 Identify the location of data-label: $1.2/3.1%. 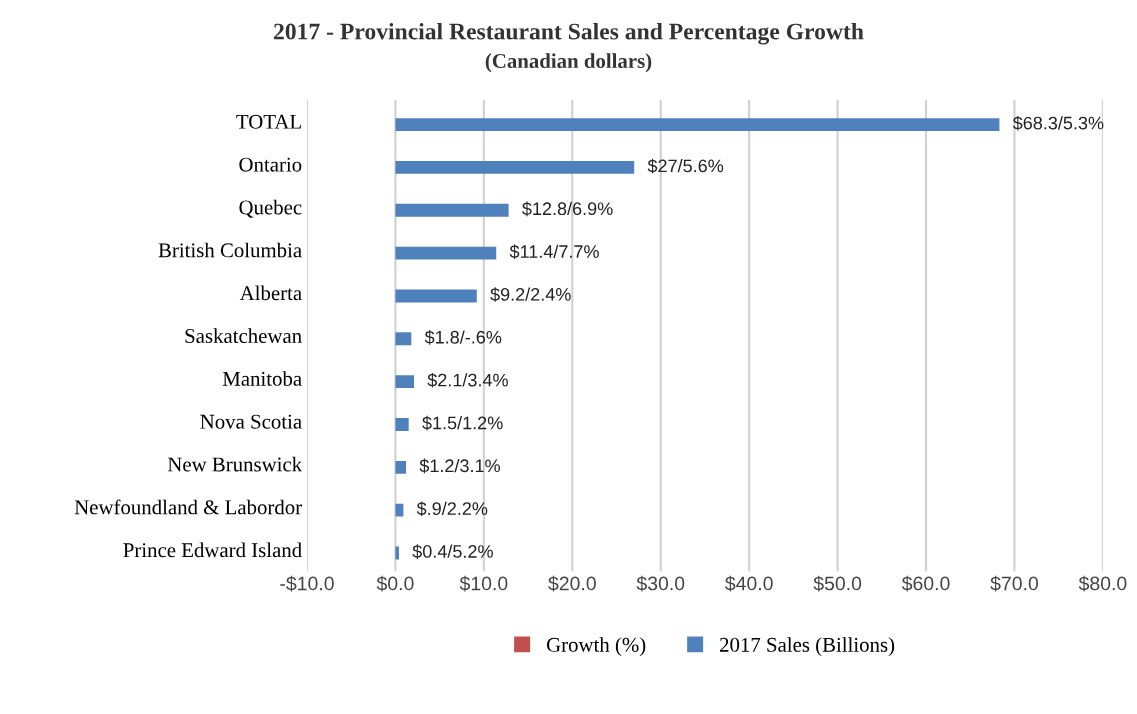
(459, 466).